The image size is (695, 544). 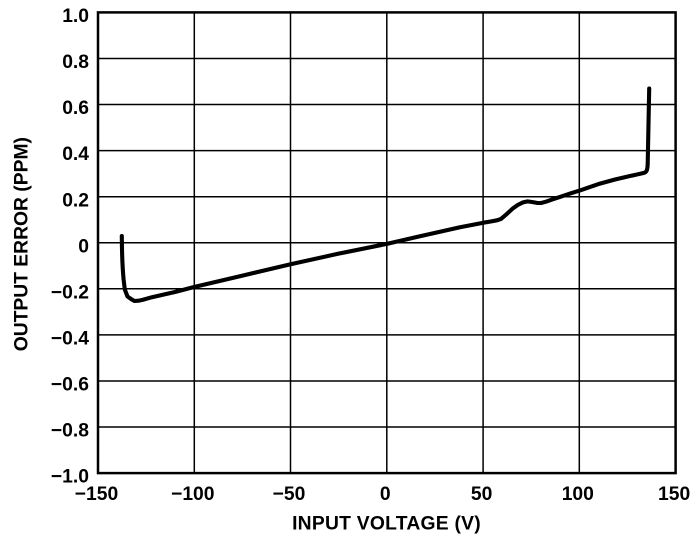 I want to click on svg-text: −0.2, so click(x=70, y=292).